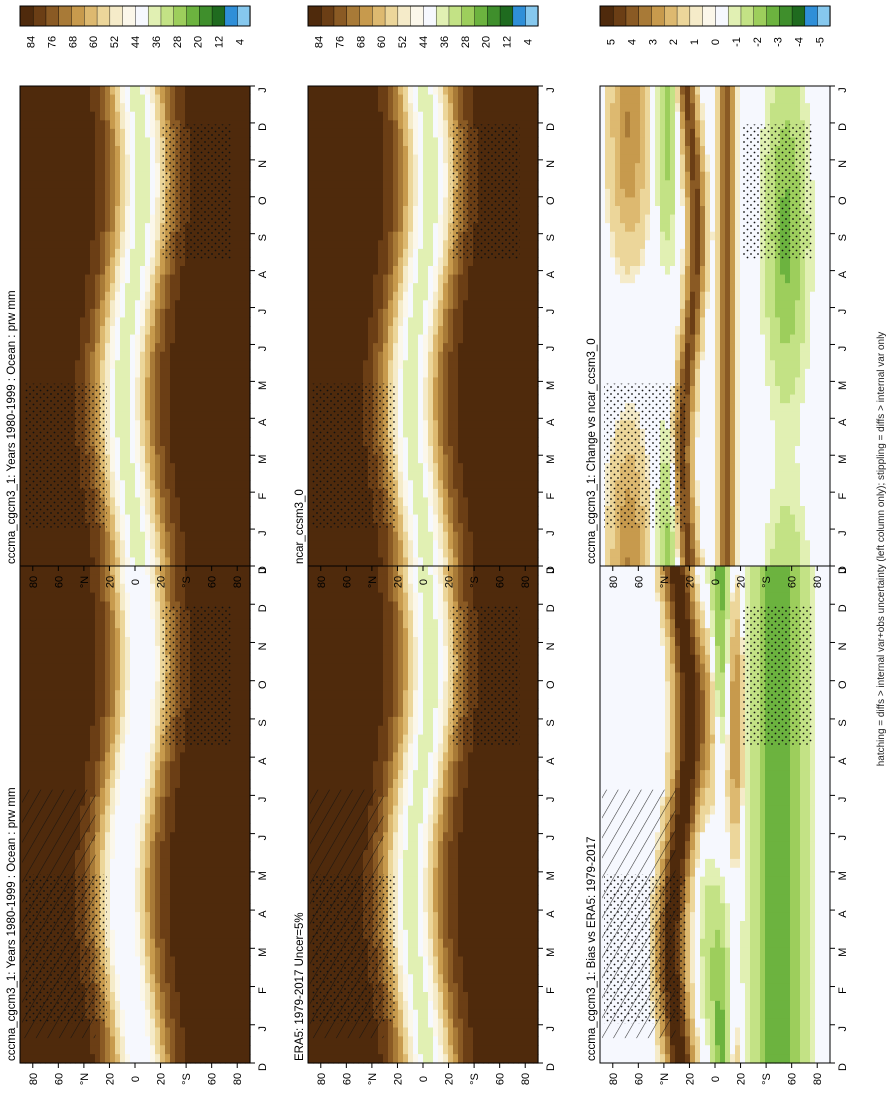  What do you see at coordinates (263, 1067) in the screenshot?
I see `month-tick-label: D` at bounding box center [263, 1067].